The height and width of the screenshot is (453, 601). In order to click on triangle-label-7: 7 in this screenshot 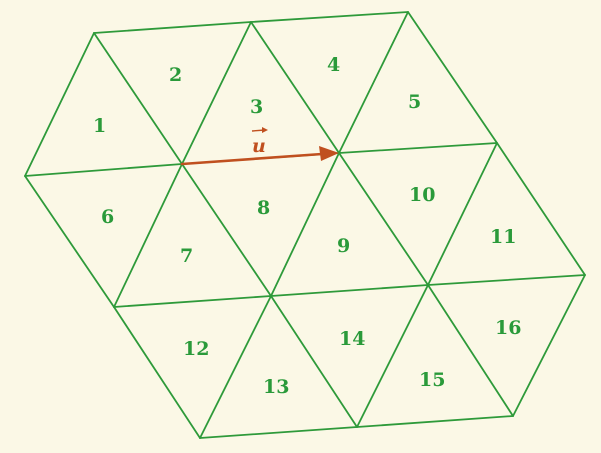, I will do `click(186, 256)`.